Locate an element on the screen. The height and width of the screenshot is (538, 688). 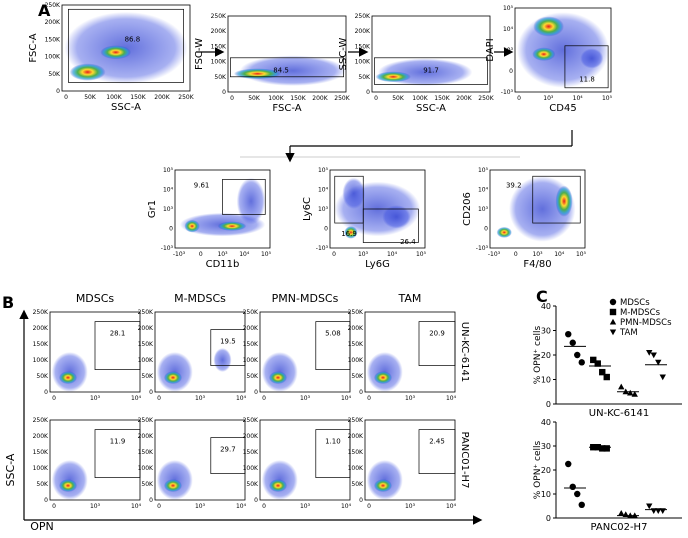
gate-value: 28.1 is located at coordinates (118, 334).